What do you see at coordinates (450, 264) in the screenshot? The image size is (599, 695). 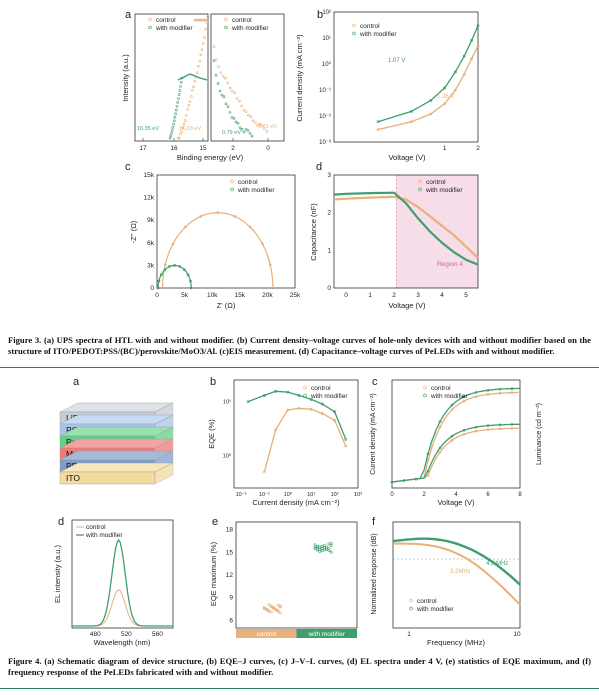 I see `fig3d-ann0: Region 4` at bounding box center [450, 264].